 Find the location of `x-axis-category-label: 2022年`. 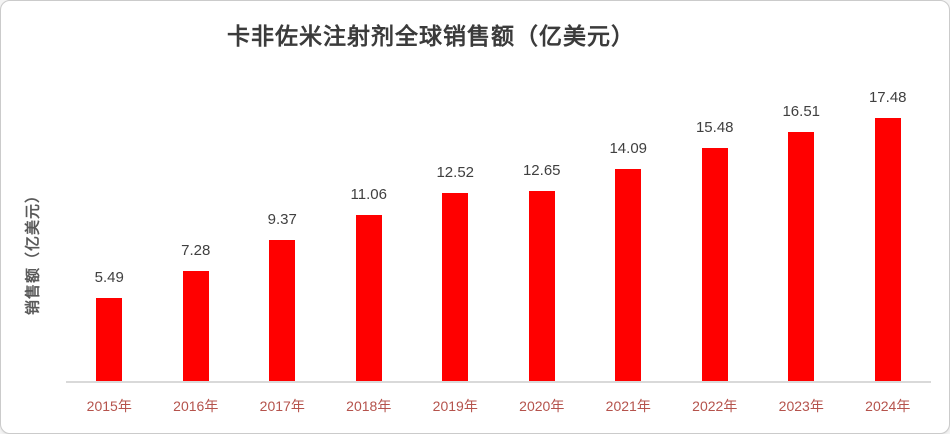

x-axis-category-label: 2022年 is located at coordinates (715, 406).